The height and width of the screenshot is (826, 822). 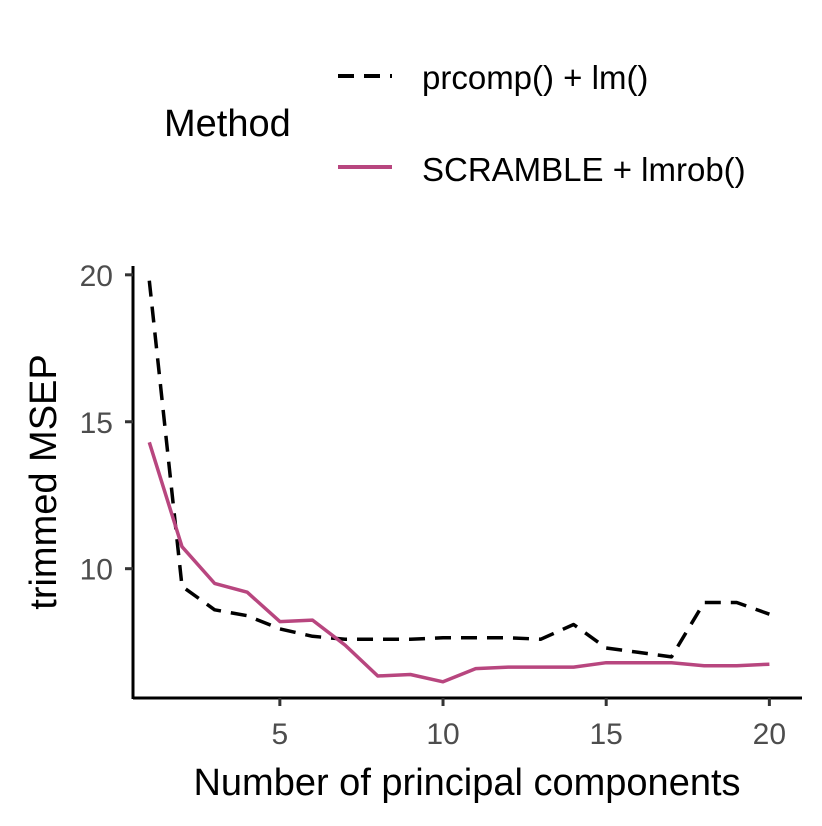 What do you see at coordinates (96, 276) in the screenshot?
I see `y-tick-label: 20` at bounding box center [96, 276].